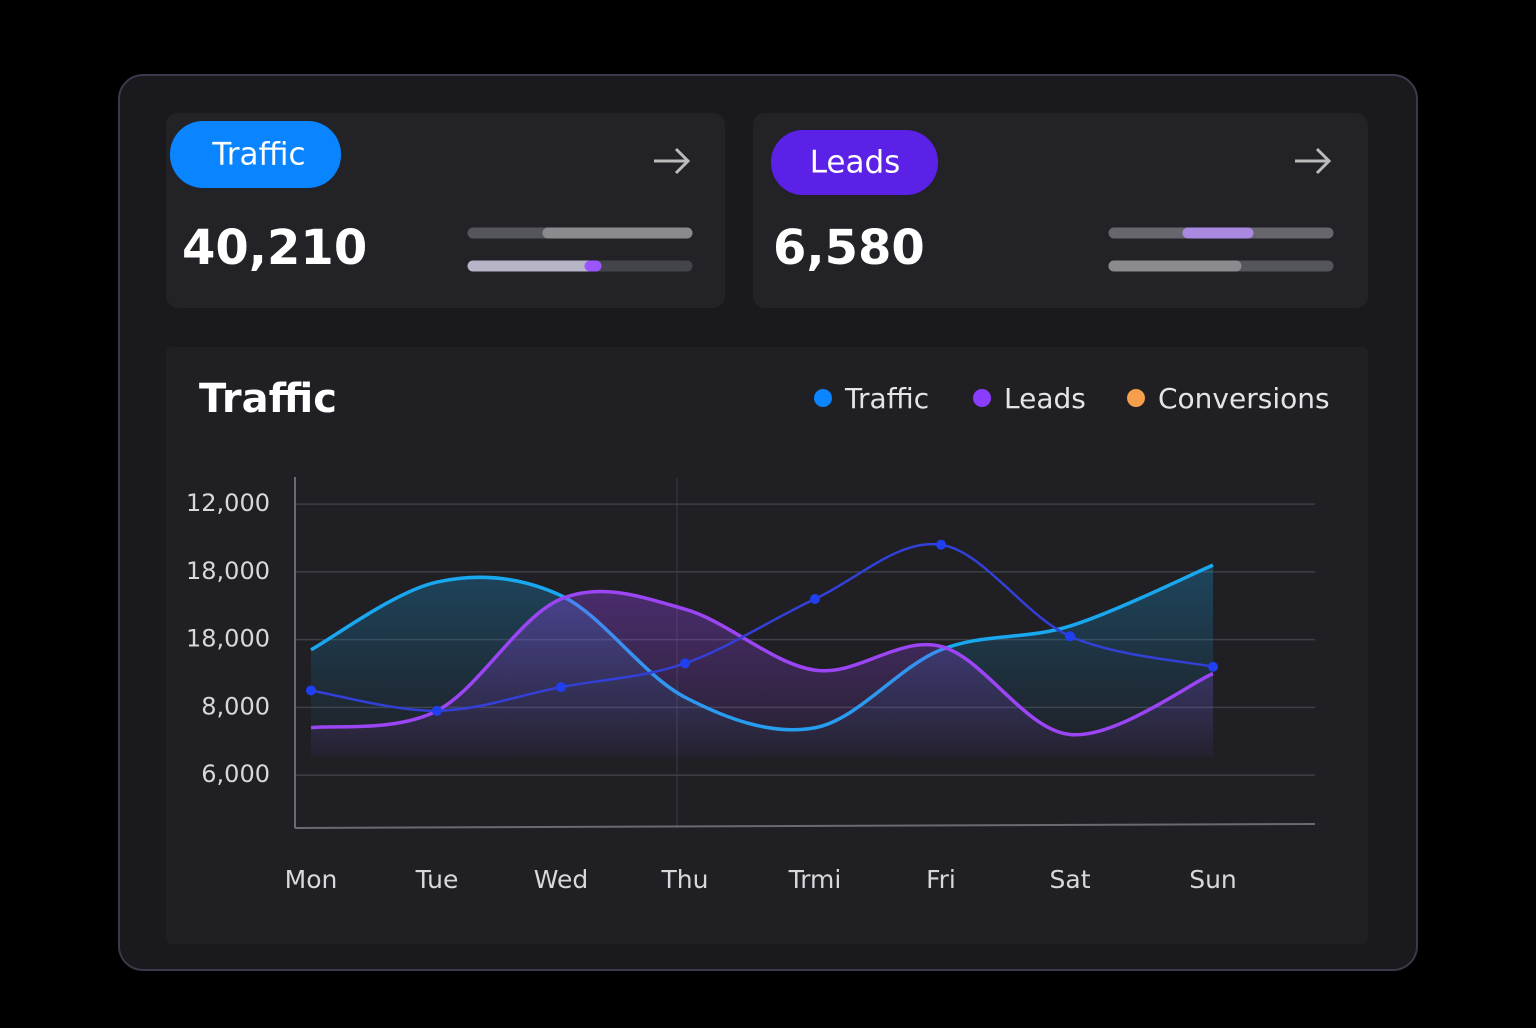 This screenshot has height=1028, width=1536. Describe the element at coordinates (805, 826) in the screenshot. I see `x-axis` at that location.